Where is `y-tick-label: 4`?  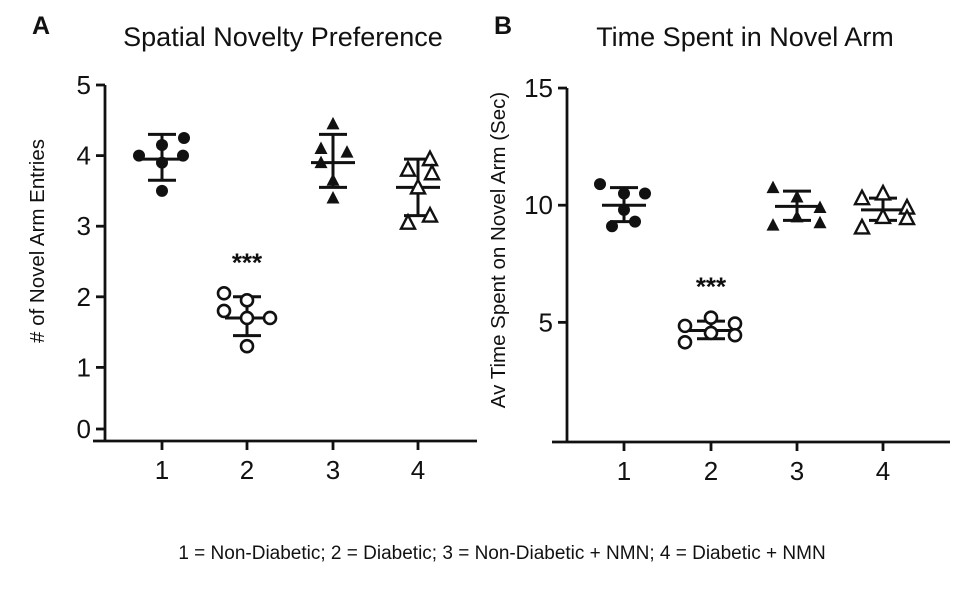 y-tick-label: 4 is located at coordinates (84, 156).